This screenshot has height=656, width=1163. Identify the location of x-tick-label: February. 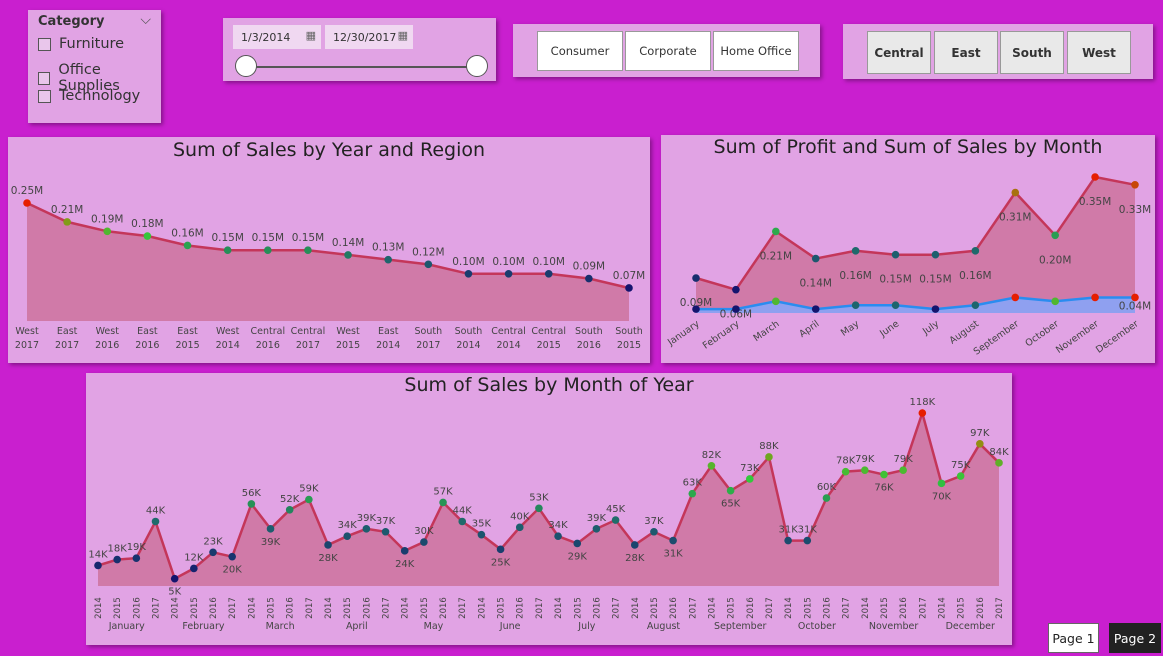
(721, 334).